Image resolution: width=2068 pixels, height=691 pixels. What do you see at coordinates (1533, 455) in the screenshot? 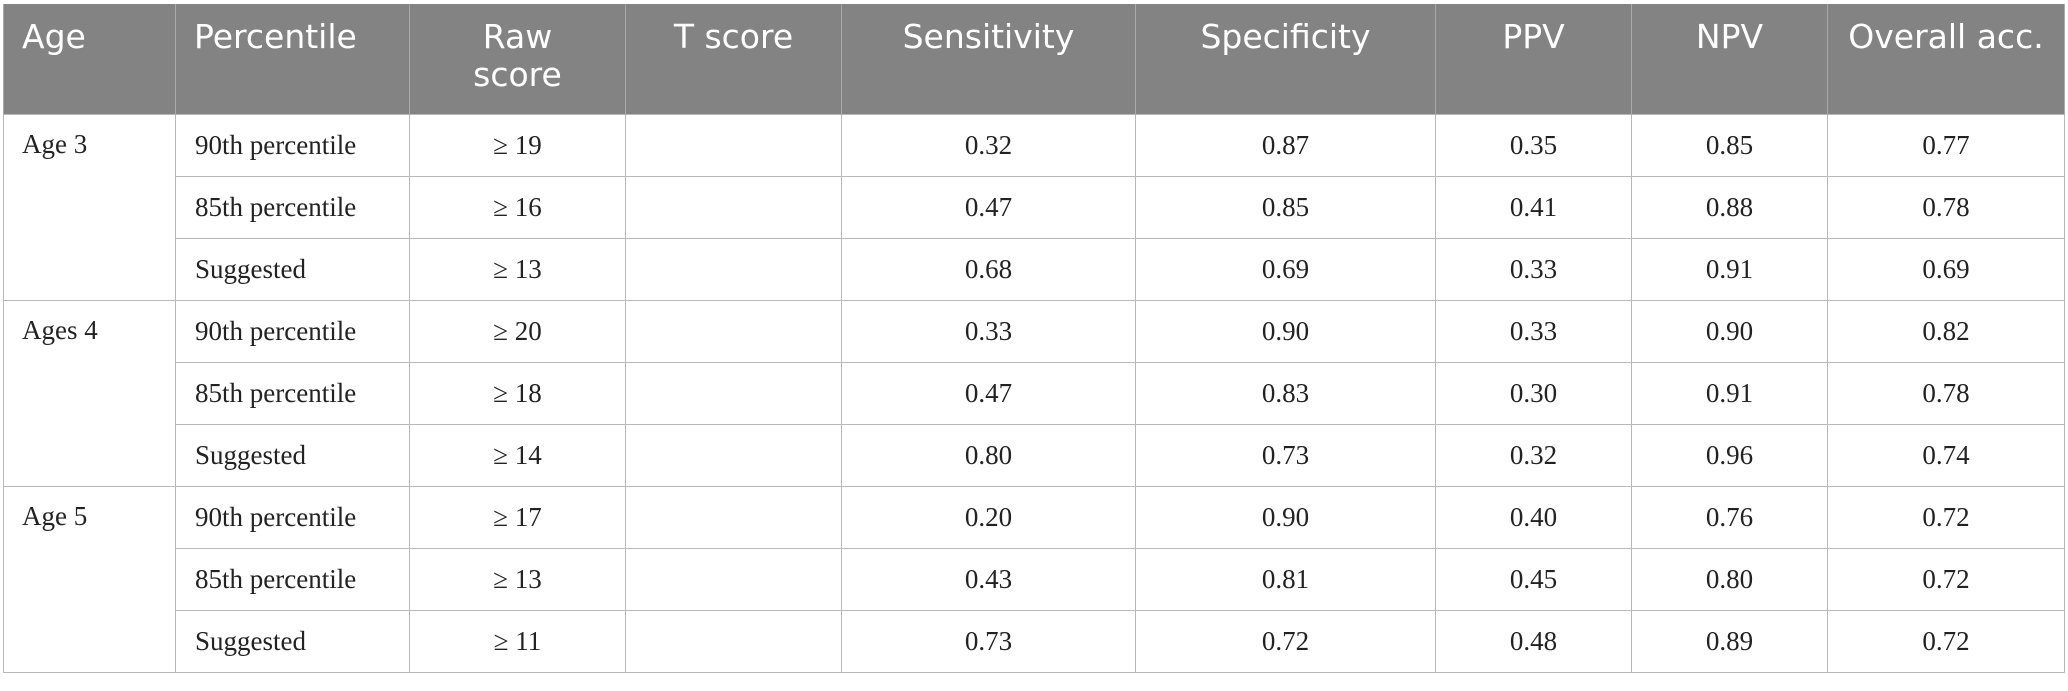
I see `ppv-cell: 0.32` at bounding box center [1533, 455].